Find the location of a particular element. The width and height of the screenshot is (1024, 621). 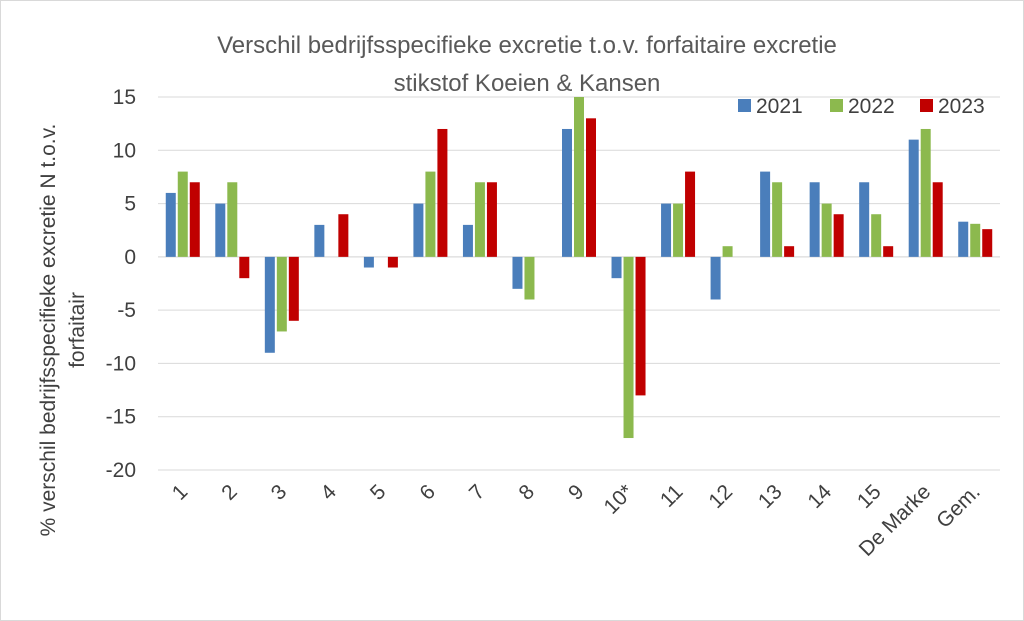

legend-label-2021: 2021 is located at coordinates (779, 106).